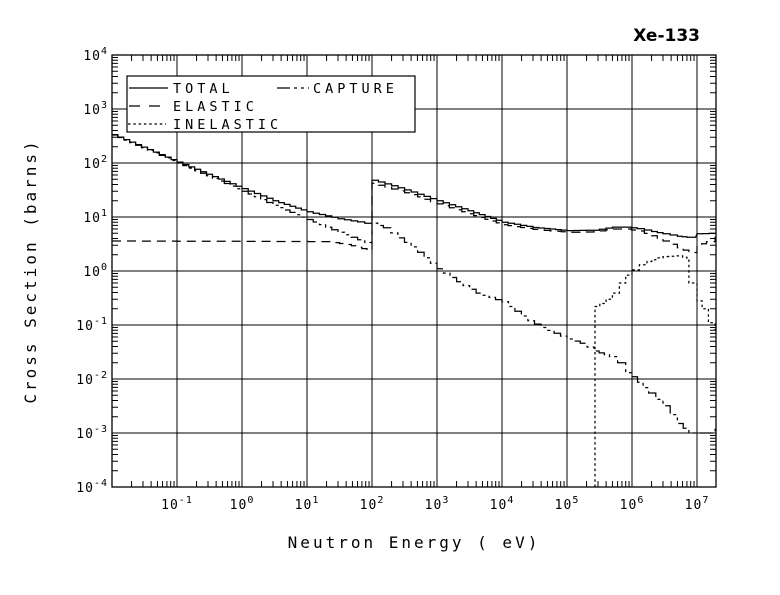 This screenshot has height=595, width=780. I want to click on x-axis-title: Neutron Energy ( eV), so click(414, 542).